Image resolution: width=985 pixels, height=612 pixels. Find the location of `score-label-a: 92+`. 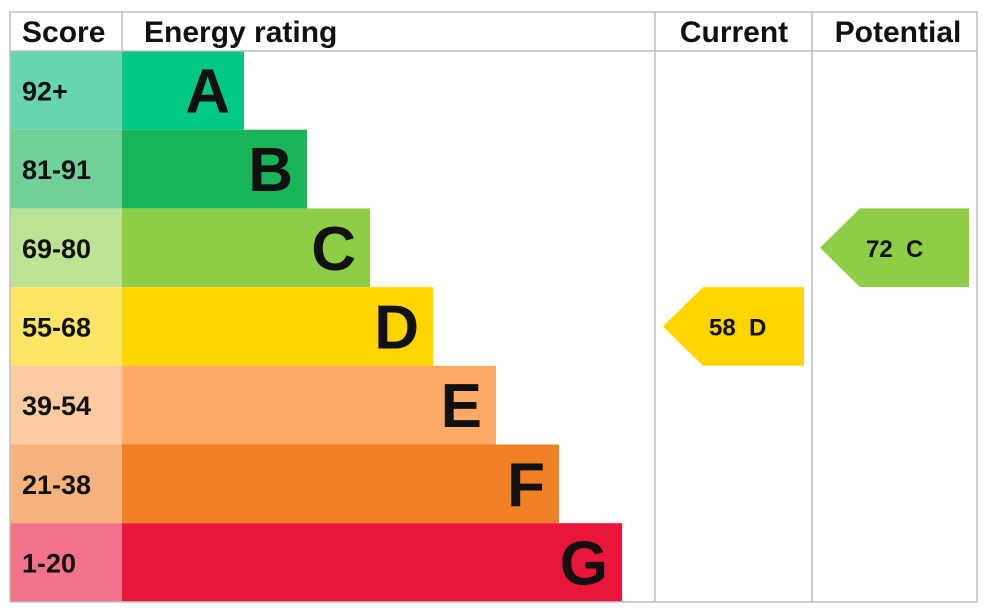

score-label-a: 92+ is located at coordinates (45, 91).